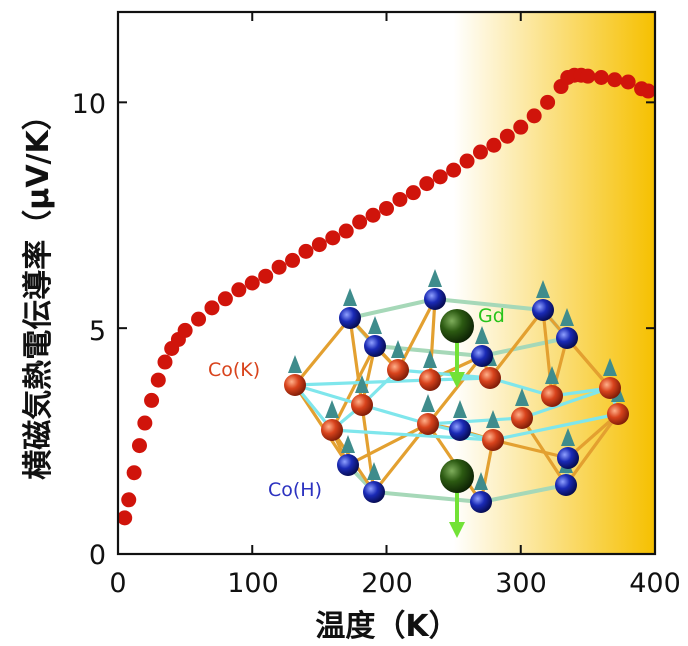 The height and width of the screenshot is (646, 688). Describe the element at coordinates (97, 331) in the screenshot. I see `y-tick-label: 5` at that location.